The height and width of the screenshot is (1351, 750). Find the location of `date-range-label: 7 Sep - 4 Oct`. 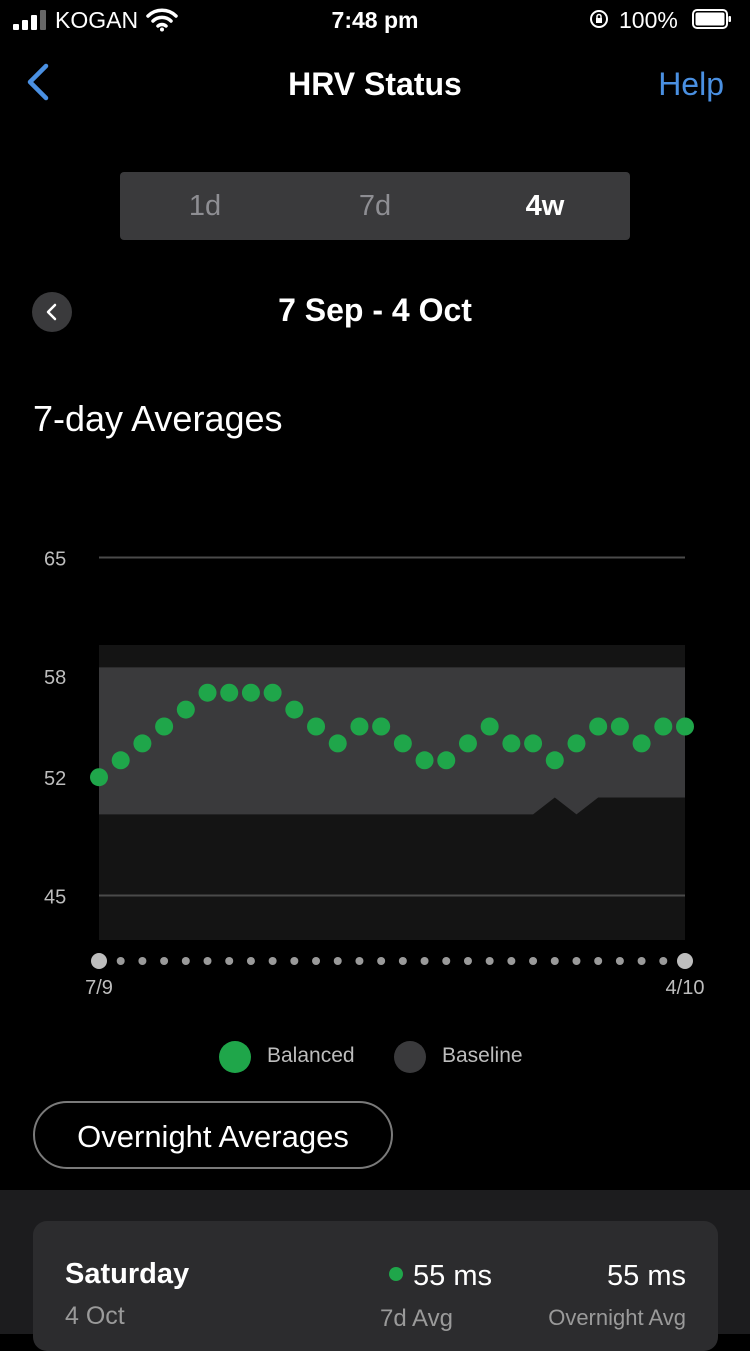

date-range-label: 7 Sep - 4 Oct is located at coordinates (375, 310).